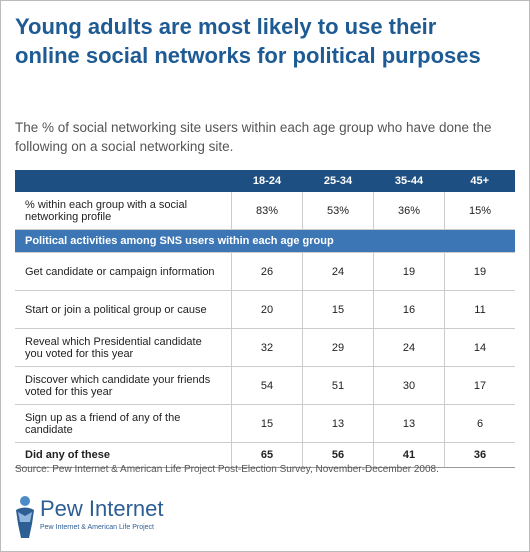 This screenshot has height=552, width=530. What do you see at coordinates (338, 385) in the screenshot?
I see `cell: 51` at bounding box center [338, 385].